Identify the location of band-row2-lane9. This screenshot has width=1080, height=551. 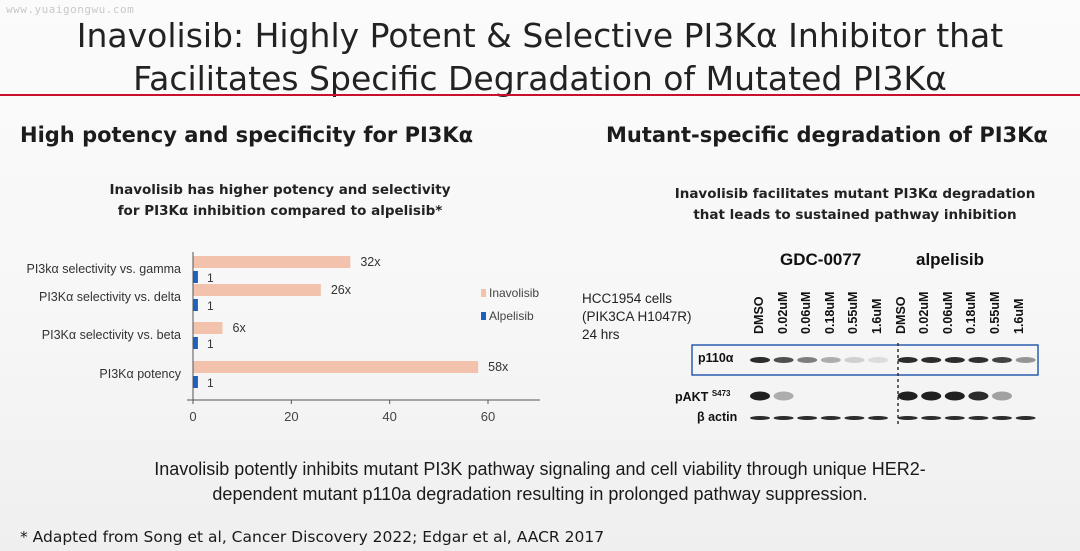
(954, 396).